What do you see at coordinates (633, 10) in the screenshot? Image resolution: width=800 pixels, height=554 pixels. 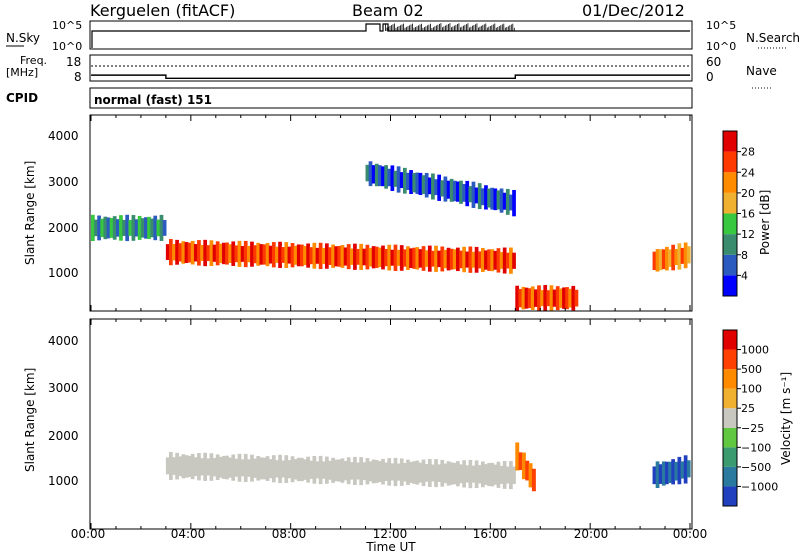 I see `date-title: 01/Dec/2012` at bounding box center [633, 10].